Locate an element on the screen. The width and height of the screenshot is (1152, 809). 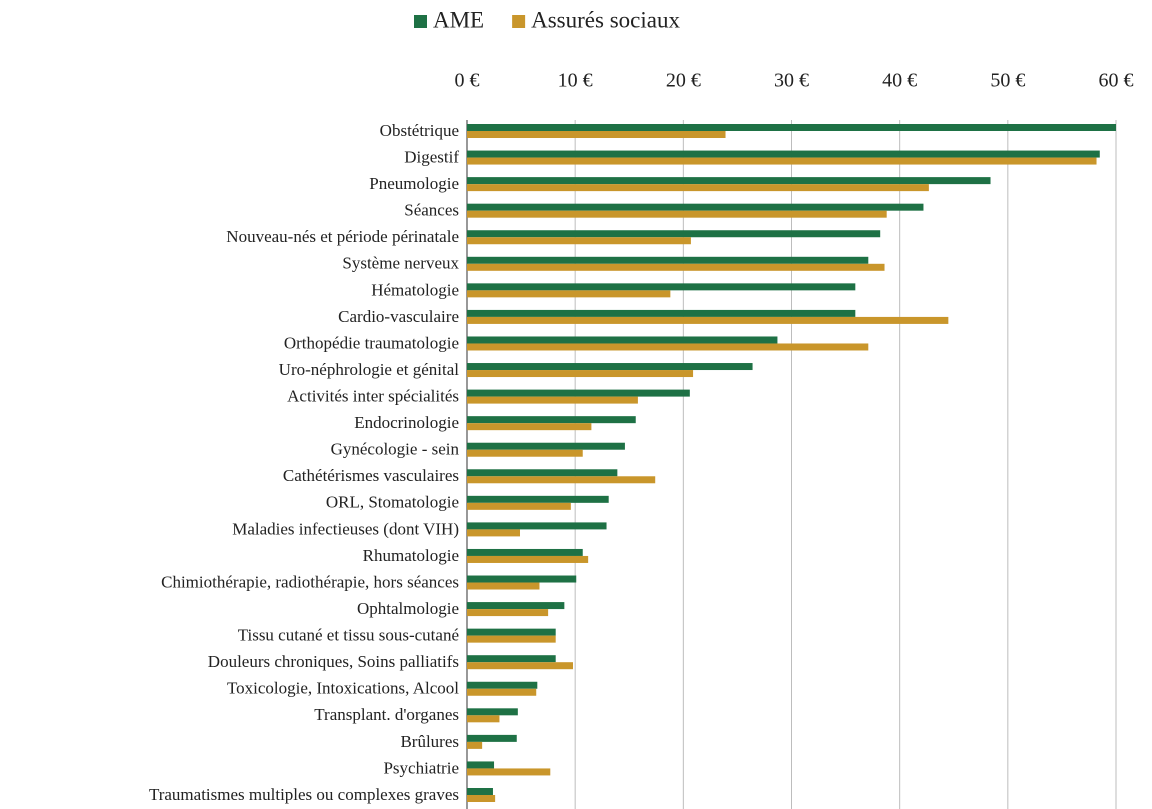
category-label: Toxicologie, Intoxications, Alcool is located at coordinates (343, 688).